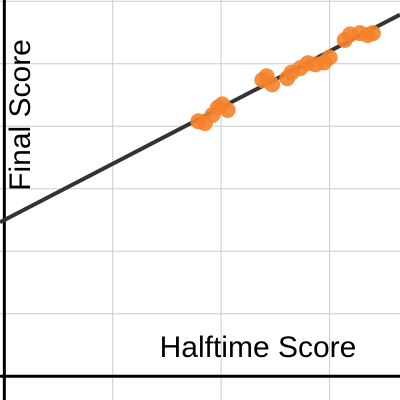 The width and height of the screenshot is (400, 400). What do you see at coordinates (20, 115) in the screenshot?
I see `y-axis-label: Final Score` at bounding box center [20, 115].